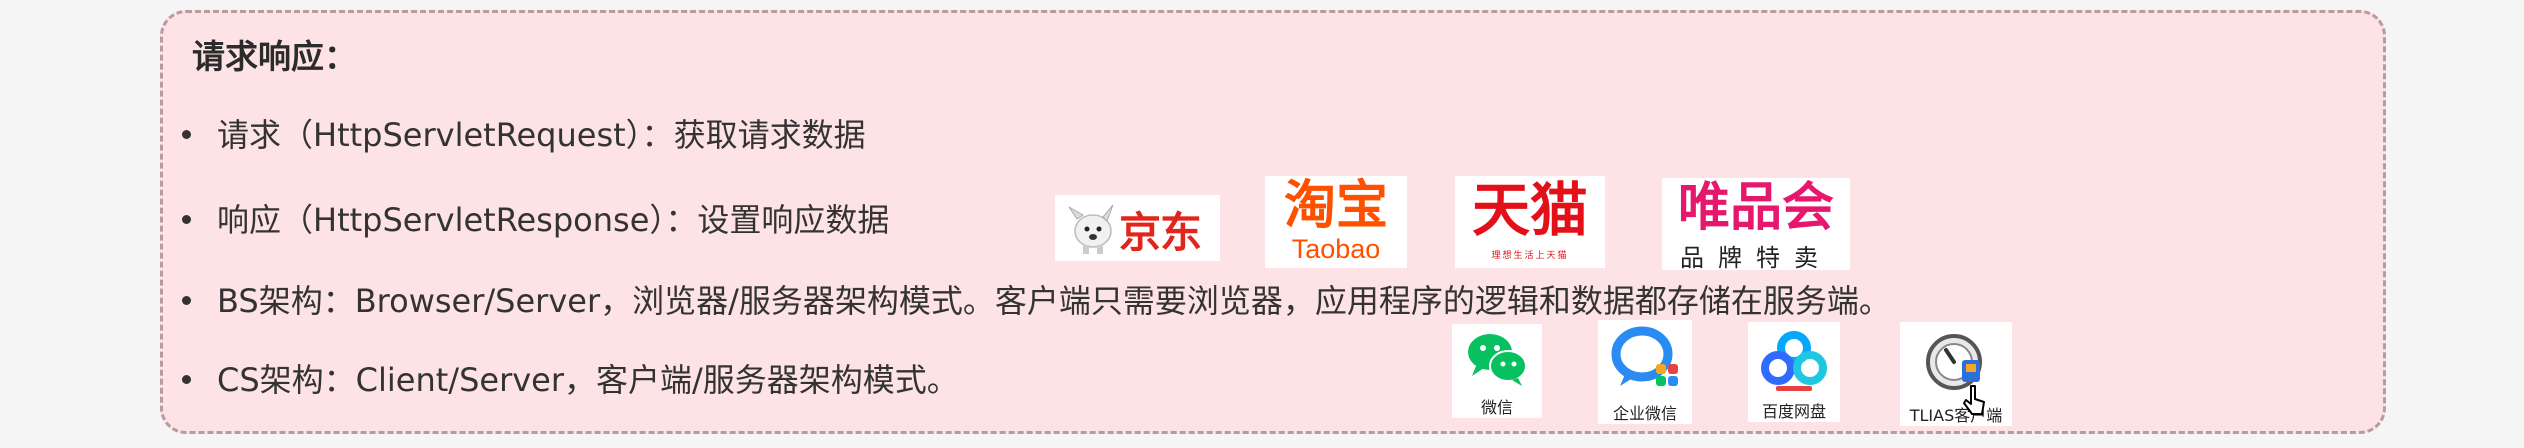 The width and height of the screenshot is (2524, 448). I want to click on tlias-client-icon, so click(1954, 362).